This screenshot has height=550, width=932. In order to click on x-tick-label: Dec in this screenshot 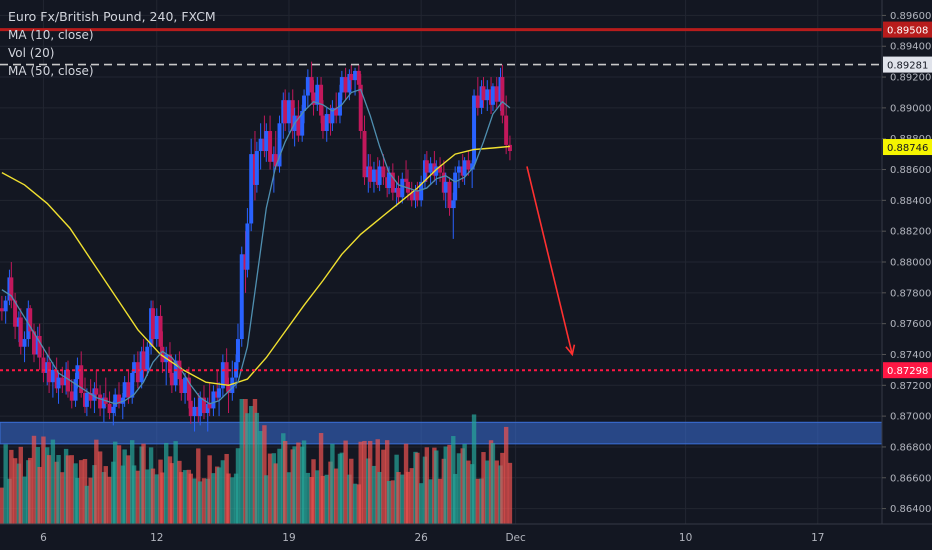, I will do `click(515, 538)`.